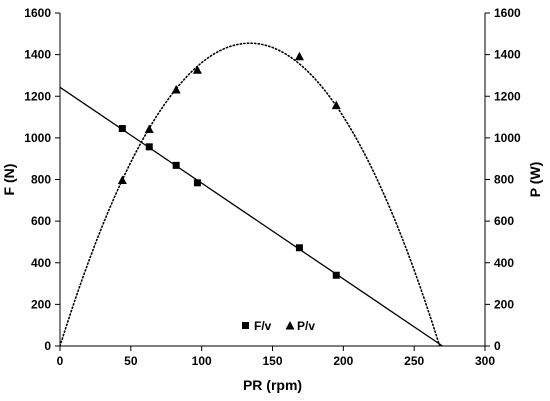 This screenshot has height=401, width=550. Describe the element at coordinates (47, 346) in the screenshot. I see `y-left-tick-label: 0` at that location.